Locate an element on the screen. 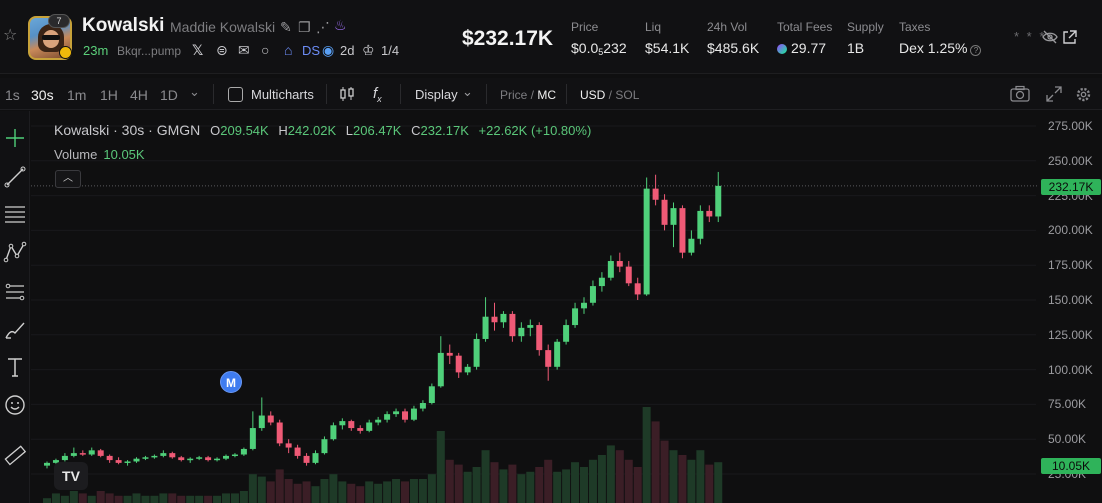 This screenshot has height=503, width=1102. usd-sol-toggle: USD / SOL is located at coordinates (610, 95).